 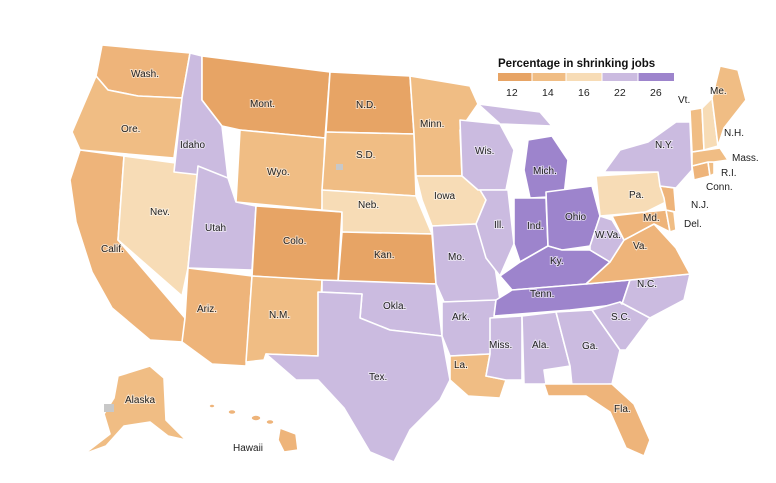 What do you see at coordinates (693, 224) in the screenshot?
I see `label-de: Del.` at bounding box center [693, 224].